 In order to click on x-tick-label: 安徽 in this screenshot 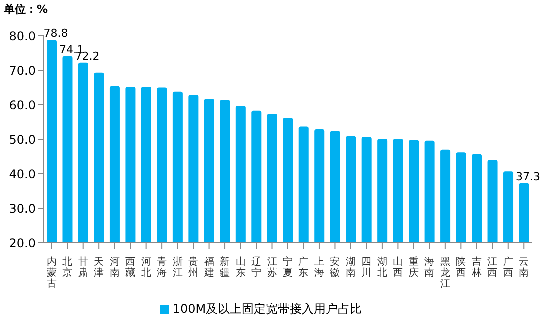, I will do `click(335, 267)`.